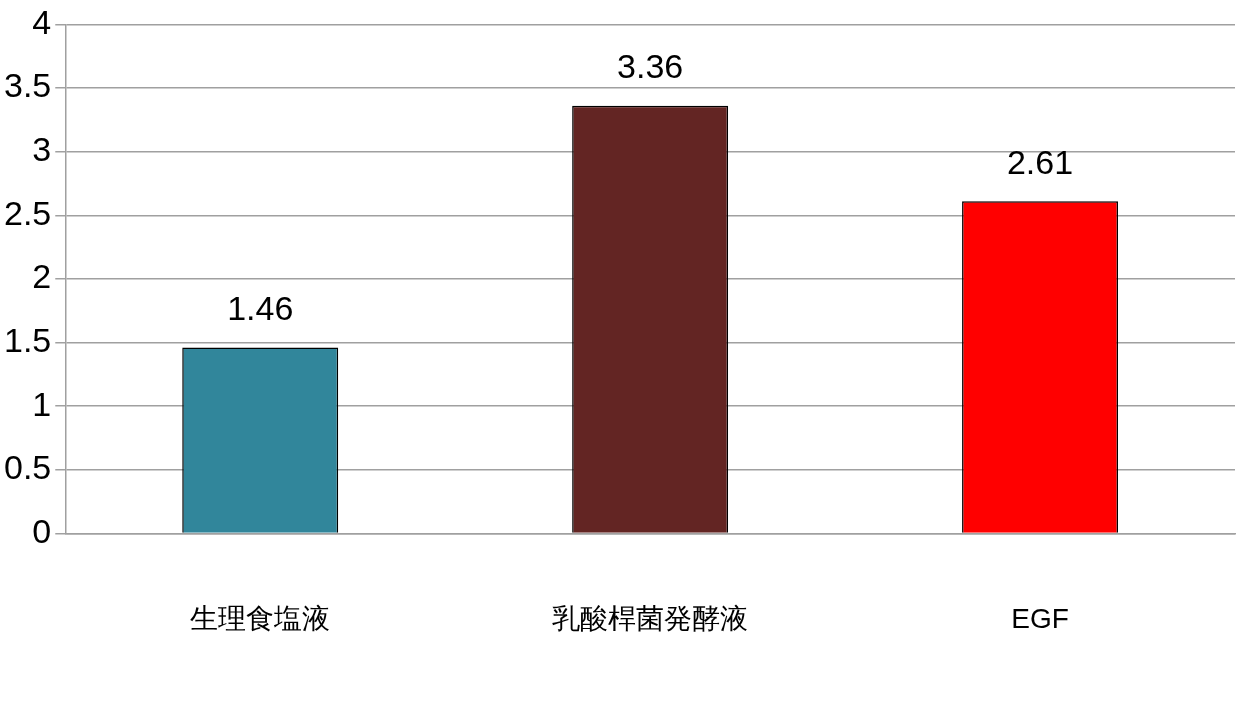 The image size is (1243, 707). What do you see at coordinates (28, 467) in the screenshot?
I see `y-tick-label: 0.5` at bounding box center [28, 467].